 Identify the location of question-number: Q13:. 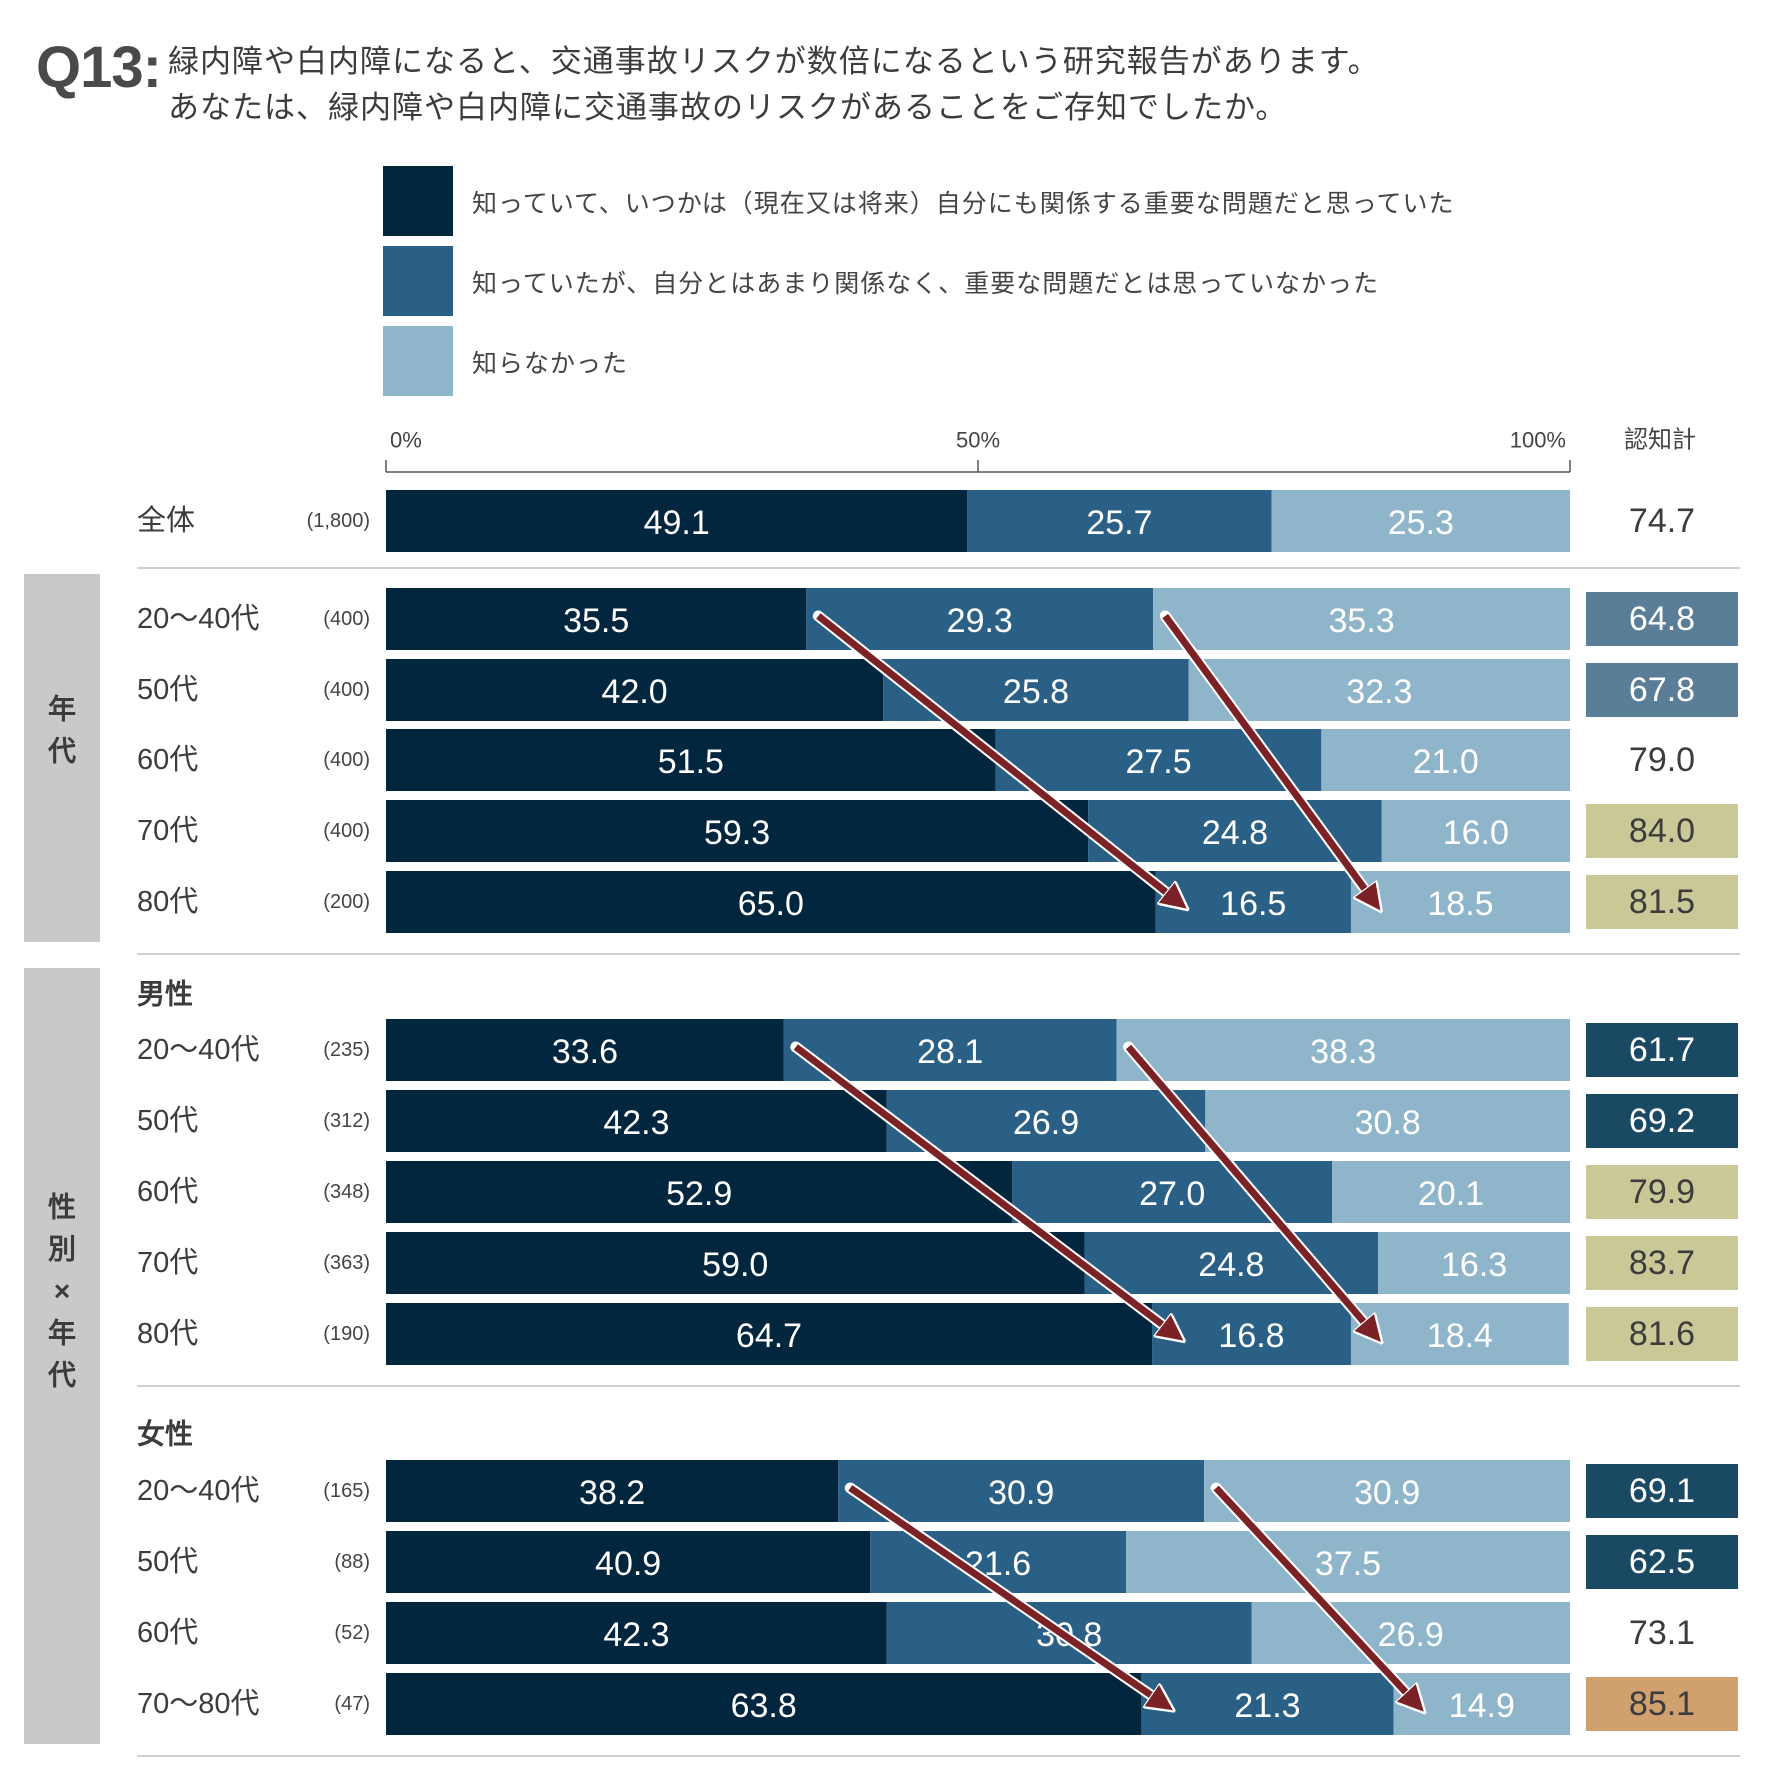
(99, 67).